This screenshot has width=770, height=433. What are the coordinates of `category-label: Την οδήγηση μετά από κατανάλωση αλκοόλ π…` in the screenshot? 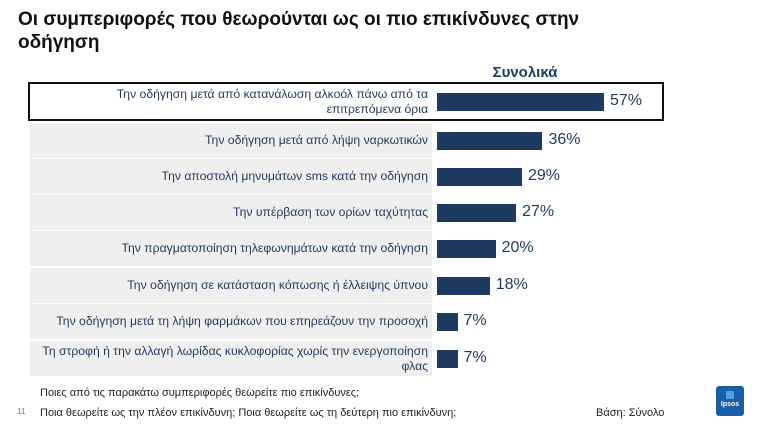 It's located at (272, 101).